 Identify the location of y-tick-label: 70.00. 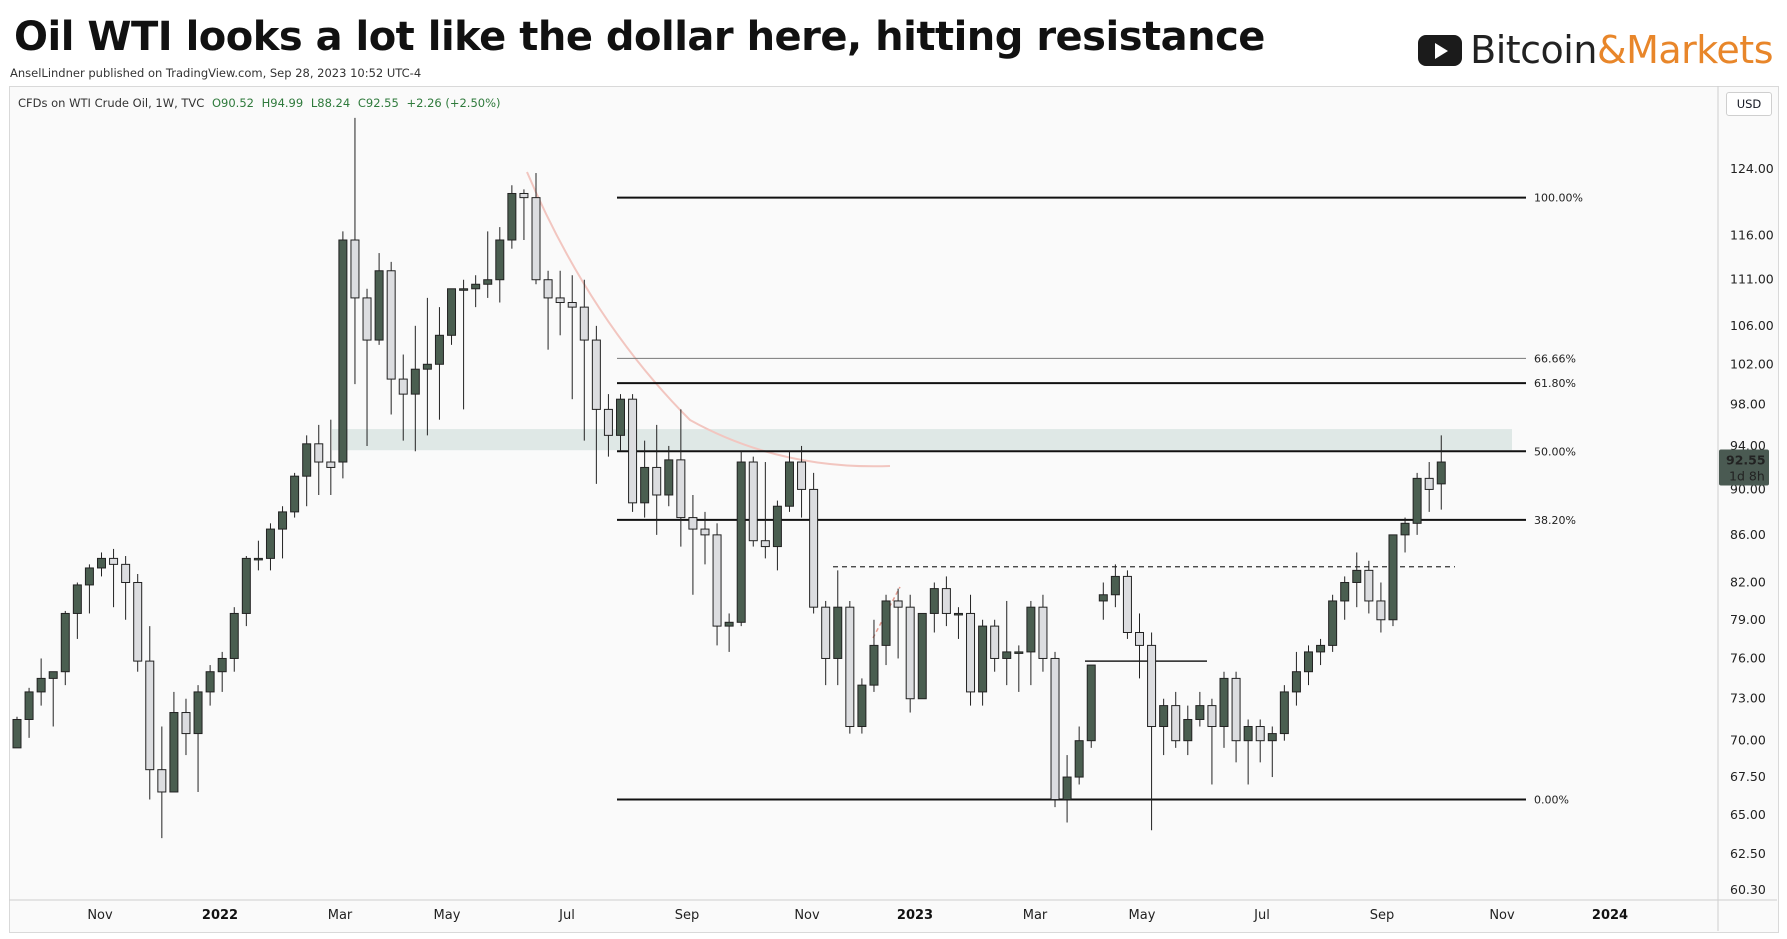
(1748, 740).